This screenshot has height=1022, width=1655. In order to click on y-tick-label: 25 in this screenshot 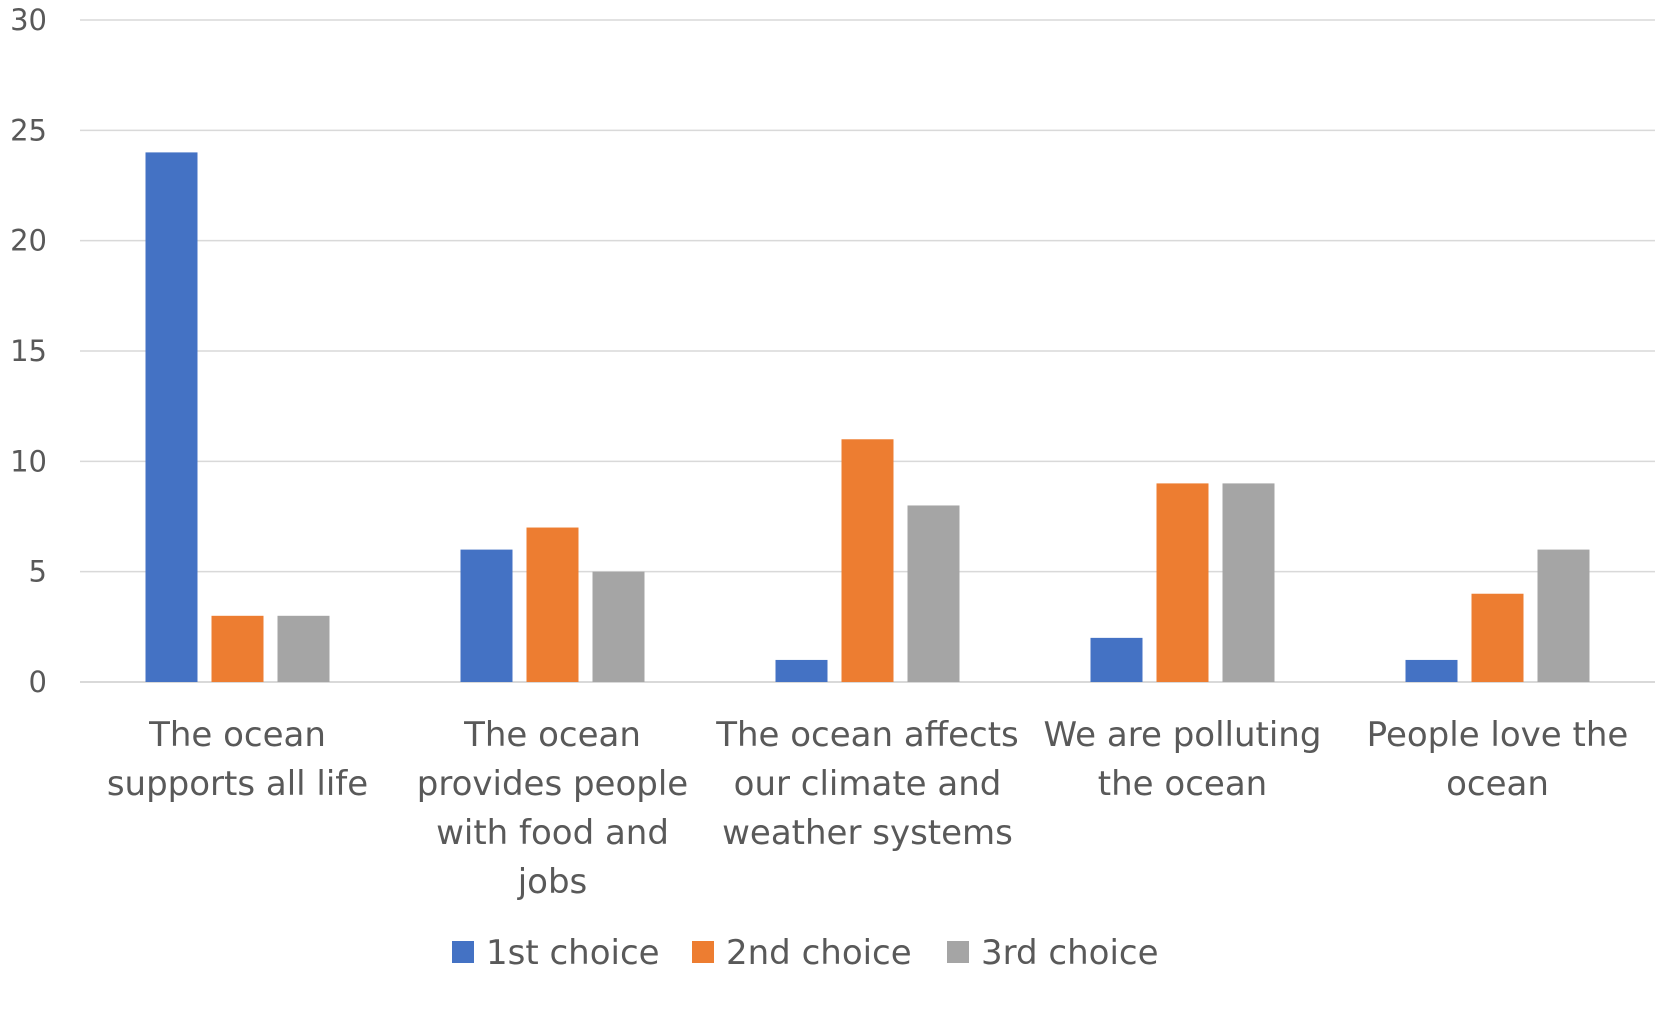, I will do `click(28, 130)`.